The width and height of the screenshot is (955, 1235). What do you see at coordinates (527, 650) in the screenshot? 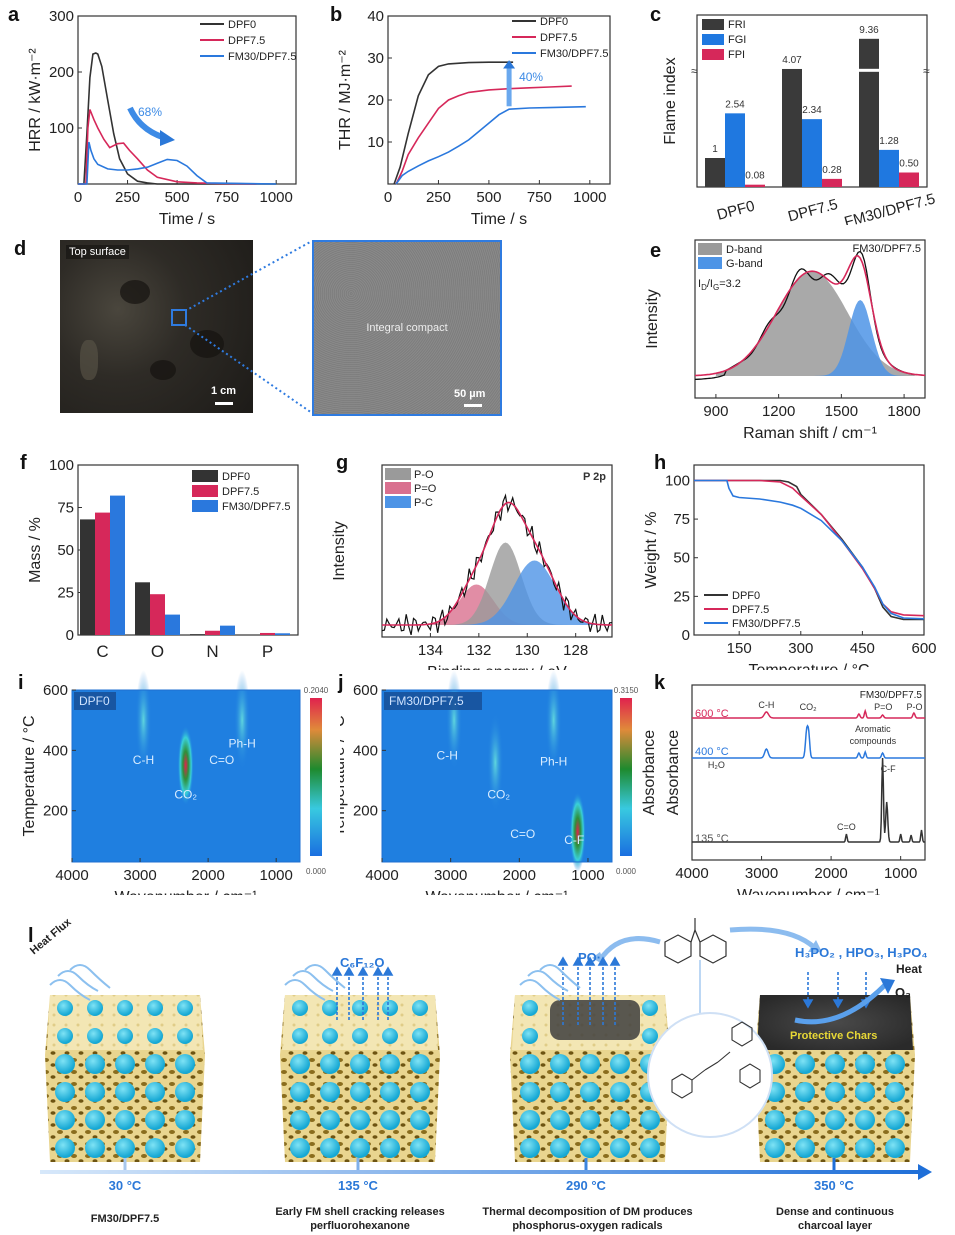
I see `x-tick-label: 130` at bounding box center [527, 650].